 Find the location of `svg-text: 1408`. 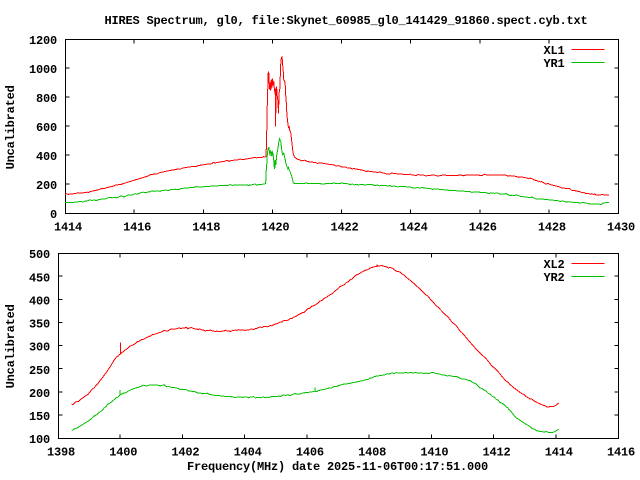

svg-text: 1408 is located at coordinates (372, 453).